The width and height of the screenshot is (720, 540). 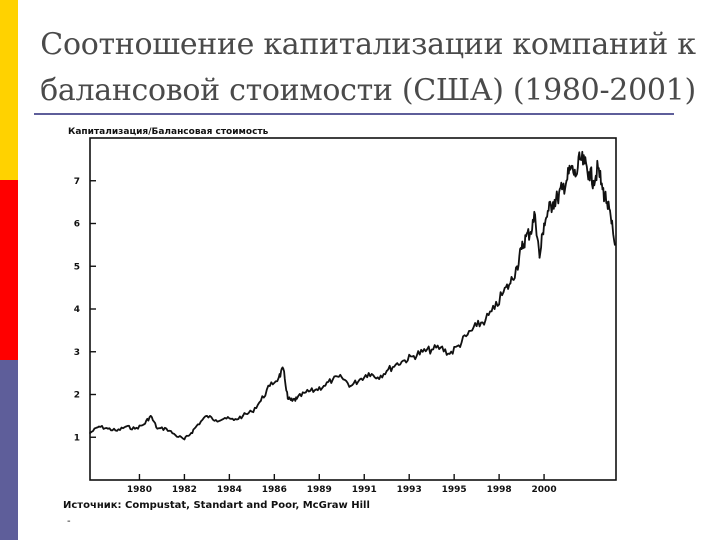 I want to click on y-ticks: 1 2 3 4 5 6 7, so click(x=85, y=310).